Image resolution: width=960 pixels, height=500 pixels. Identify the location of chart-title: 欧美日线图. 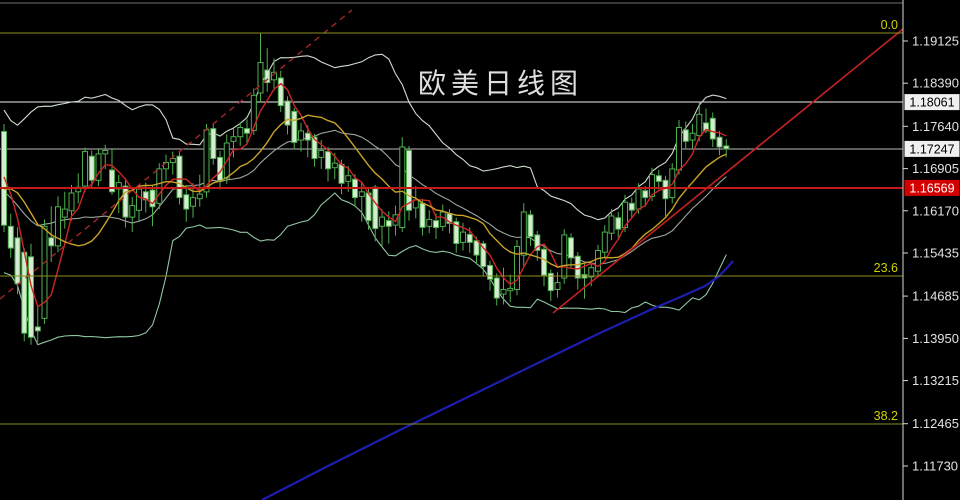
(501, 83).